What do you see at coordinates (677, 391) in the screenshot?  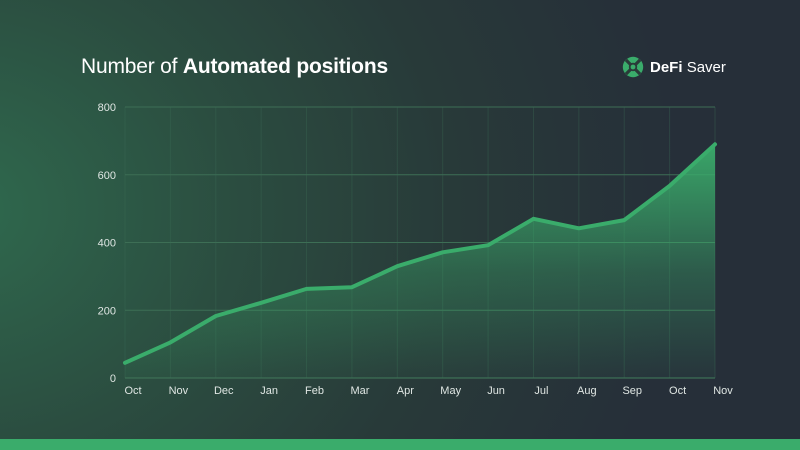 I see `x-tick-label-12: Oct` at bounding box center [677, 391].